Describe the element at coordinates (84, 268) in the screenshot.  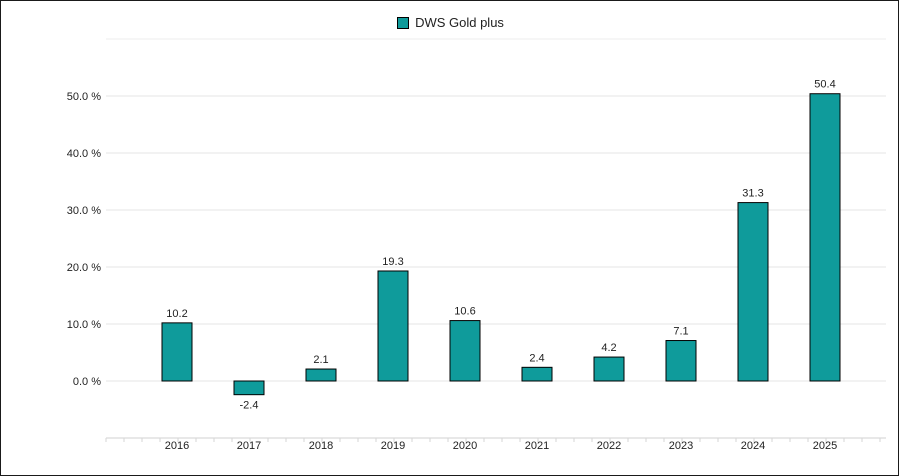
I see `y-tick-label: 20.0 %` at that location.